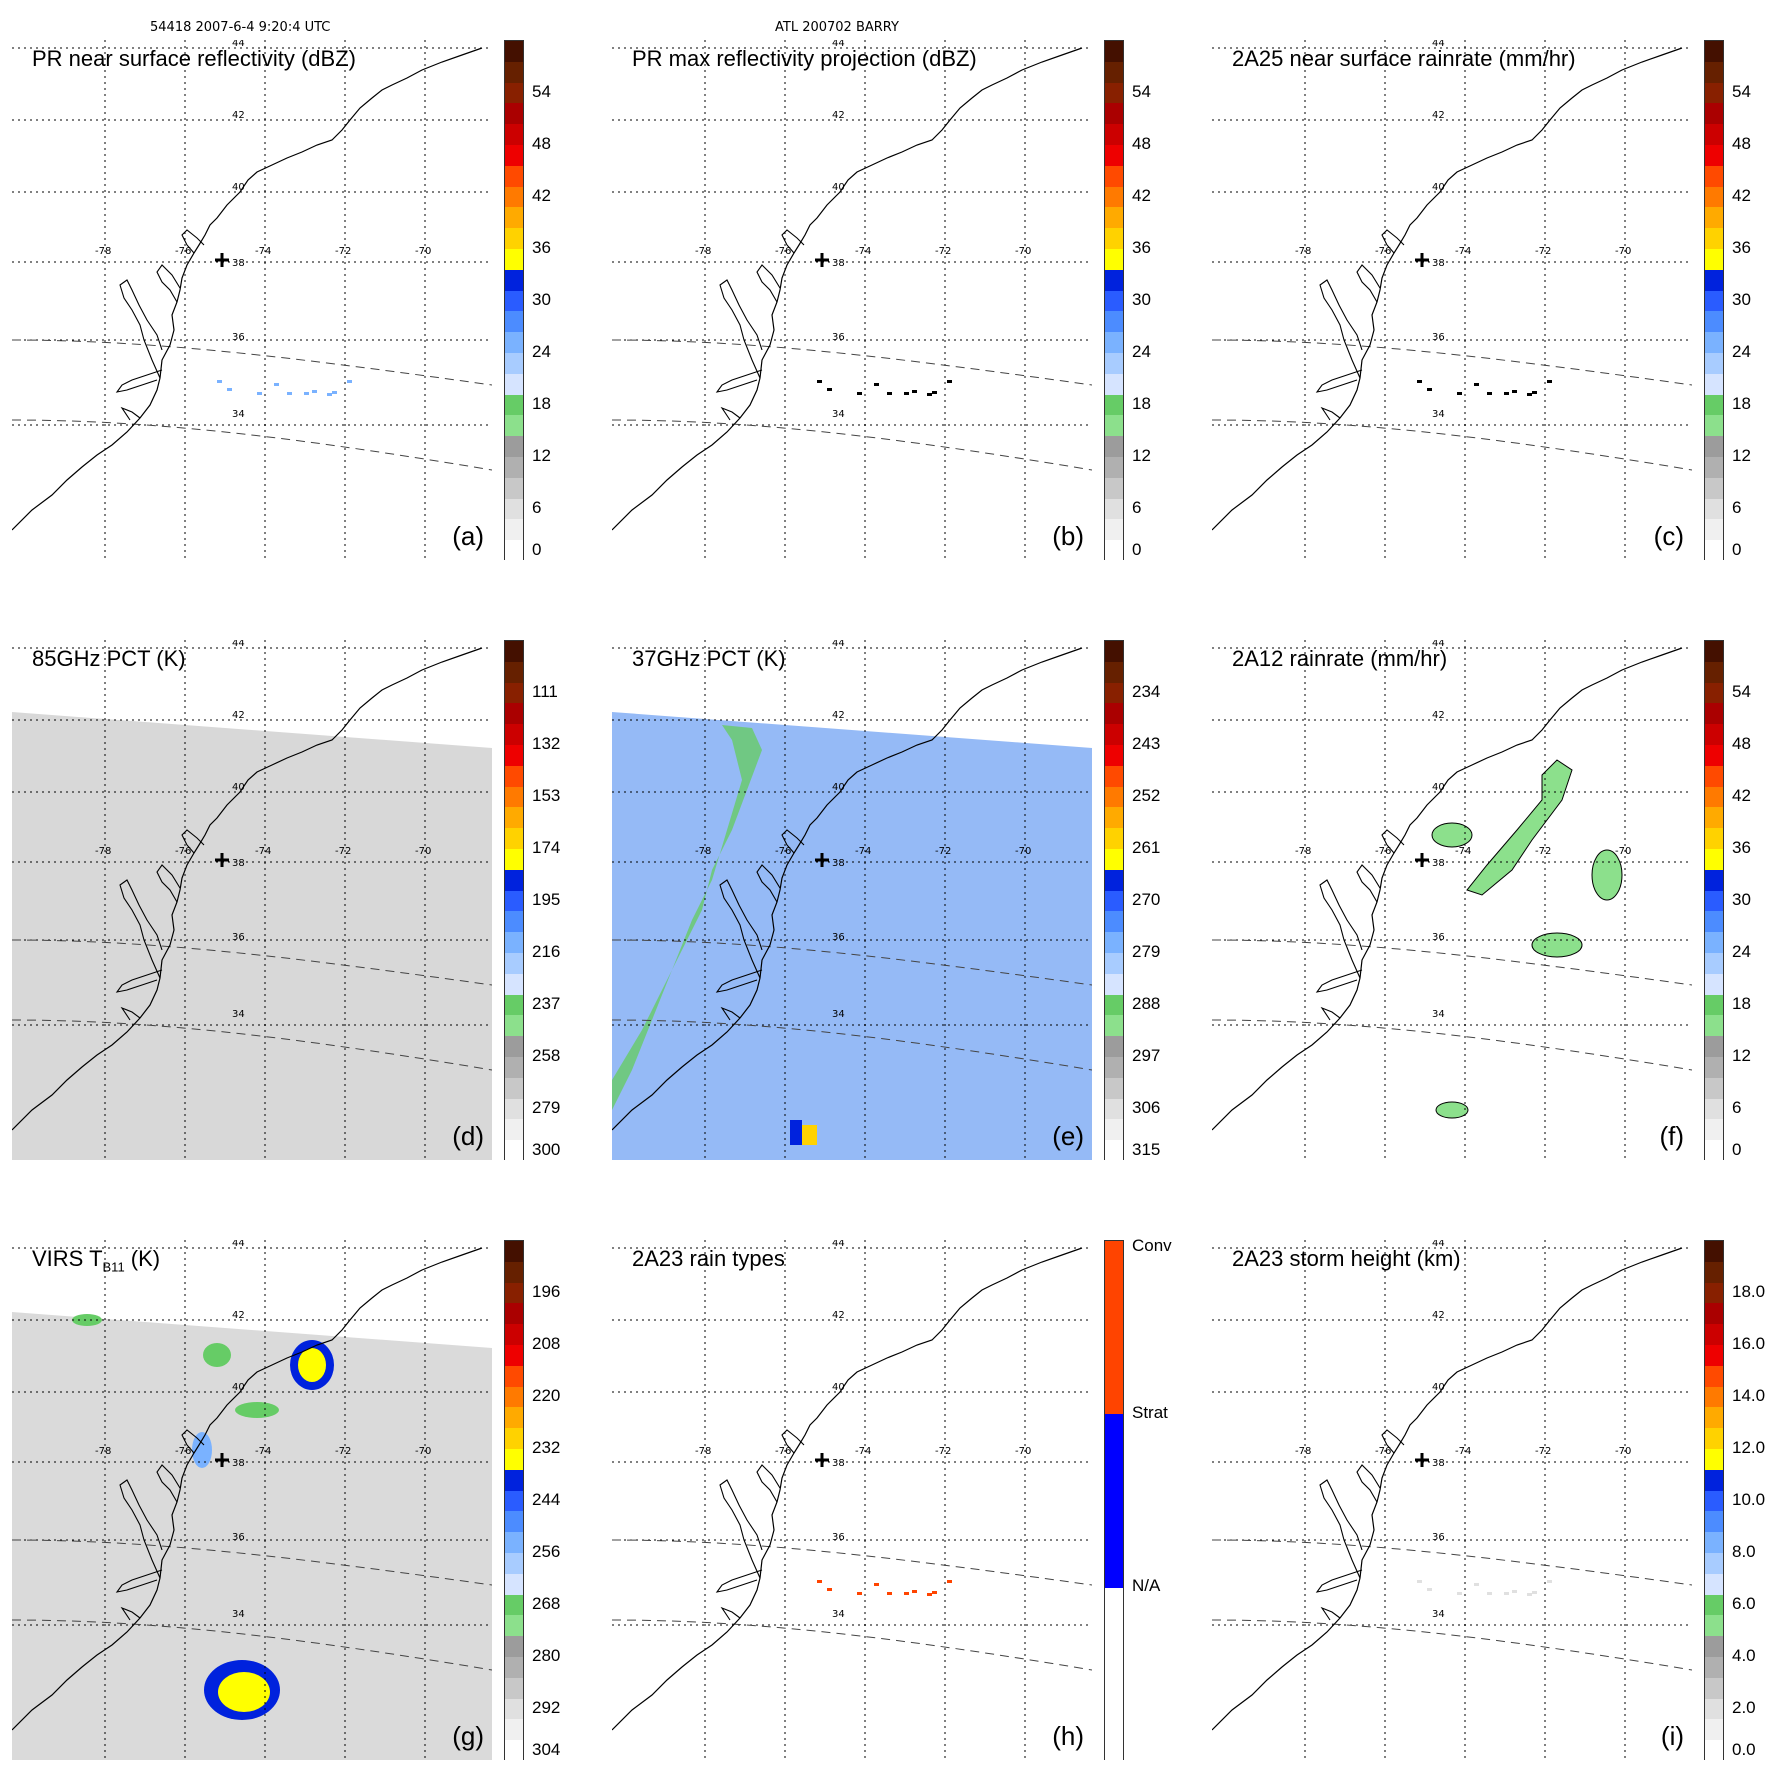 Image resolution: width=1771 pixels, height=1771 pixels. I want to click on colorbar-tick-label: 36, so click(541, 247).